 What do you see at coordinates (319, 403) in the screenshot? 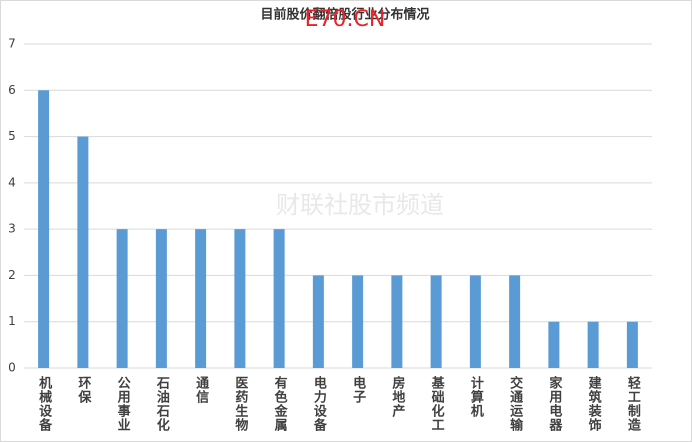
I see `x-tick-label: 电力设备` at bounding box center [319, 403].